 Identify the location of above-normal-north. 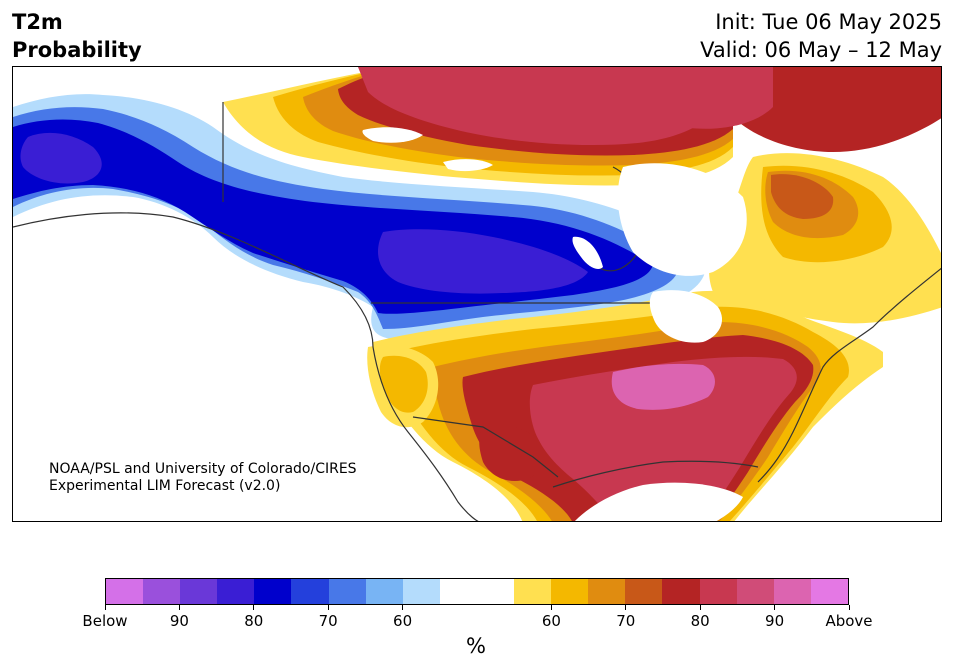
(582, 126).